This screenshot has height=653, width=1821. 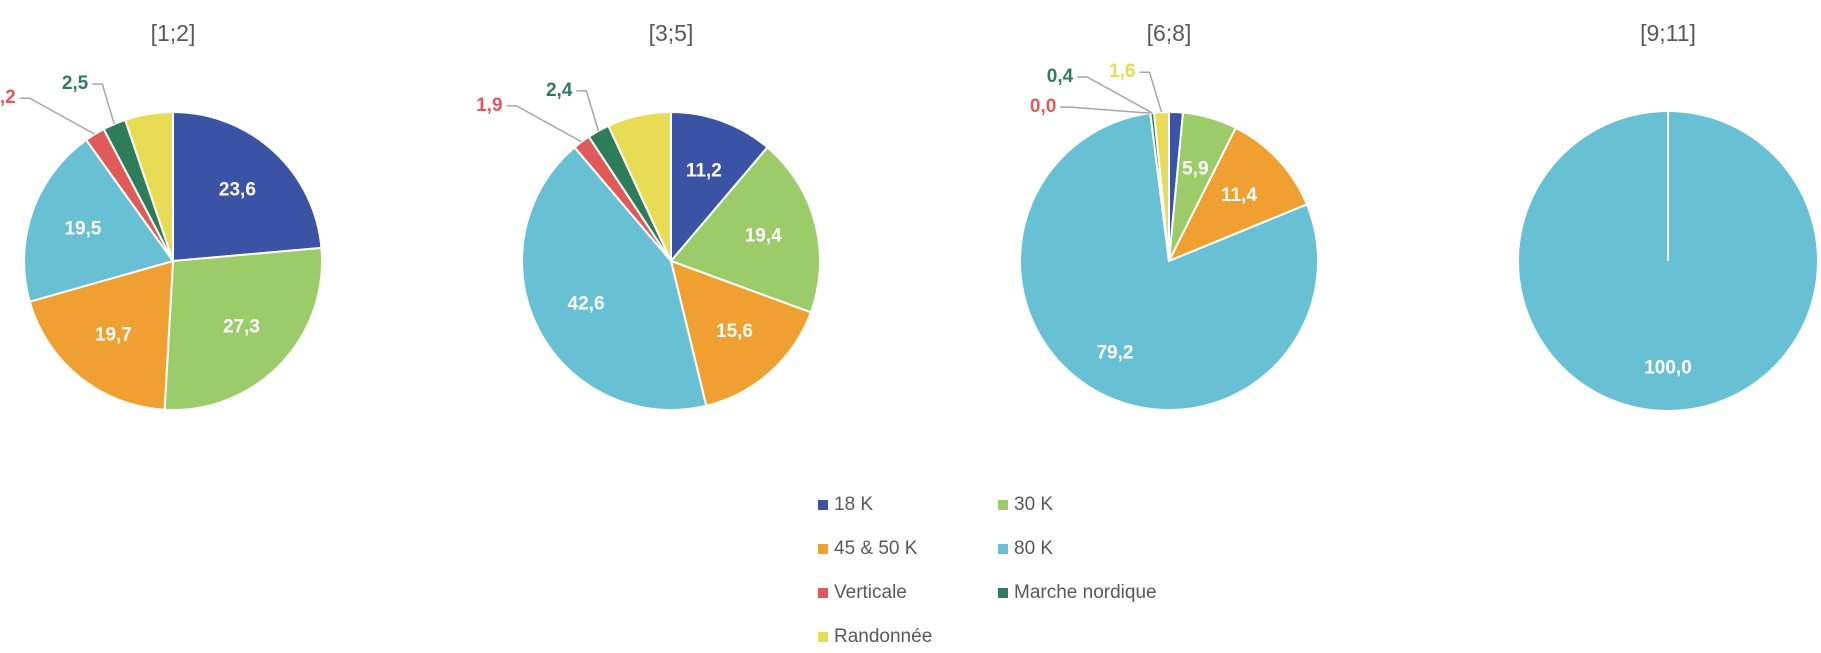 What do you see at coordinates (870, 592) in the screenshot?
I see `legend-label: Verticale` at bounding box center [870, 592].